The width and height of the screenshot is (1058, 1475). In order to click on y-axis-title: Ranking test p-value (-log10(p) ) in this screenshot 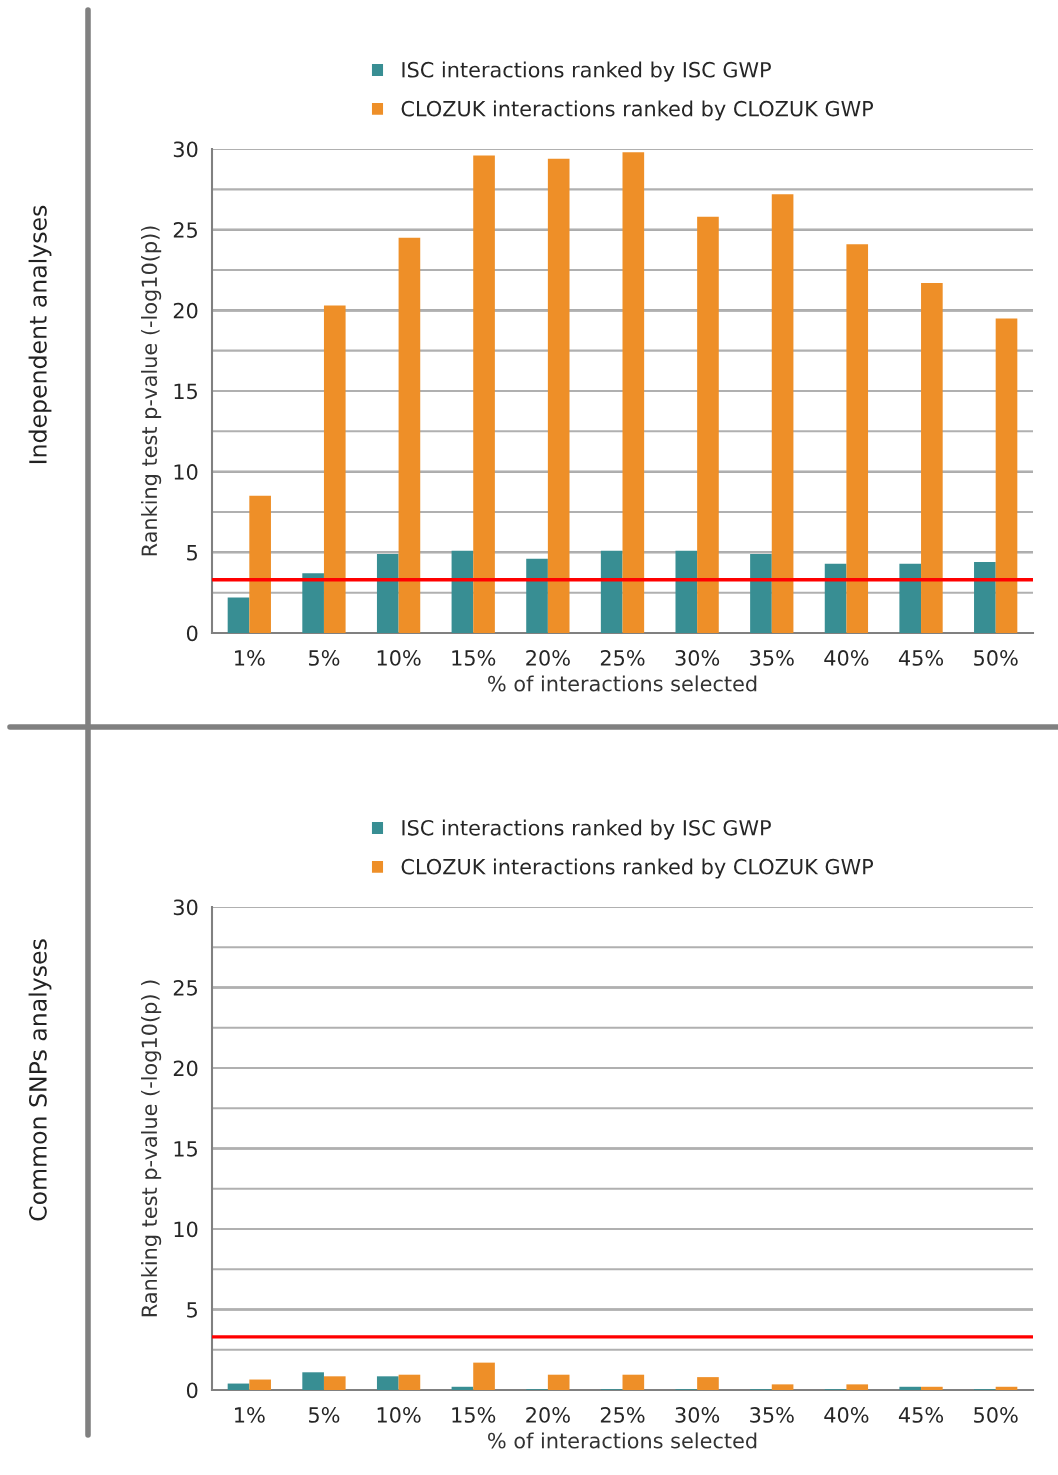, I will do `click(151, 1148)`.